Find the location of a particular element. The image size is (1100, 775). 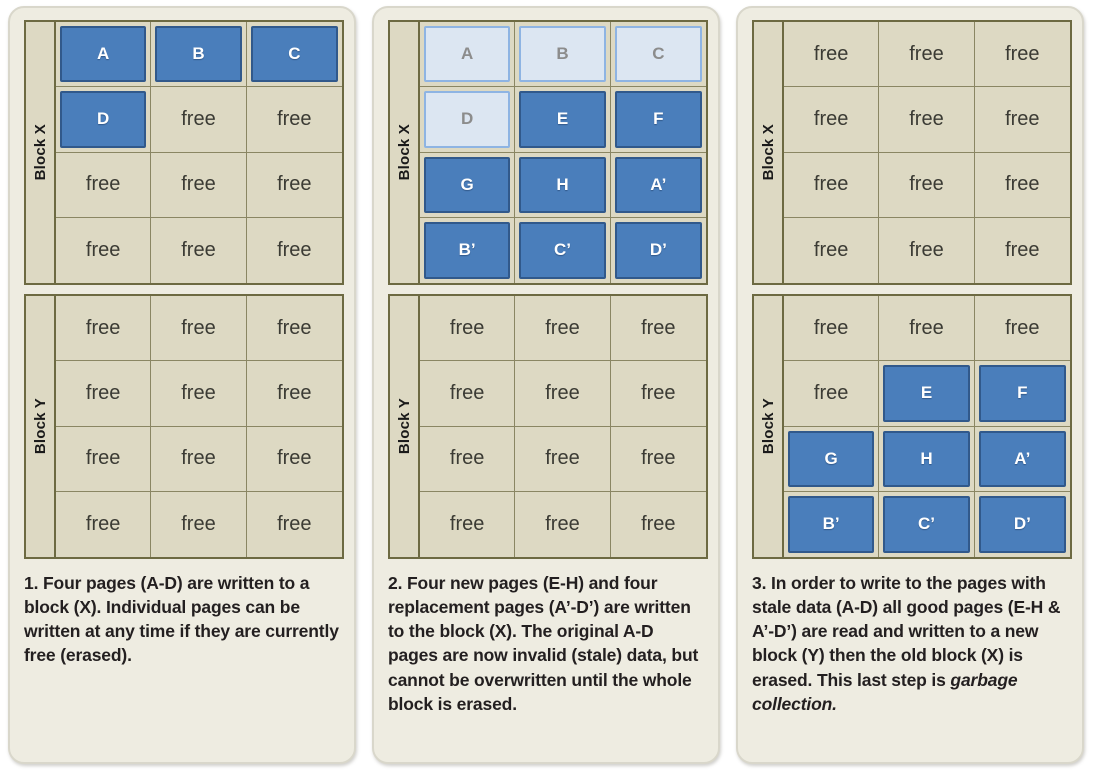

valid-page-box: A is located at coordinates (103, 54).